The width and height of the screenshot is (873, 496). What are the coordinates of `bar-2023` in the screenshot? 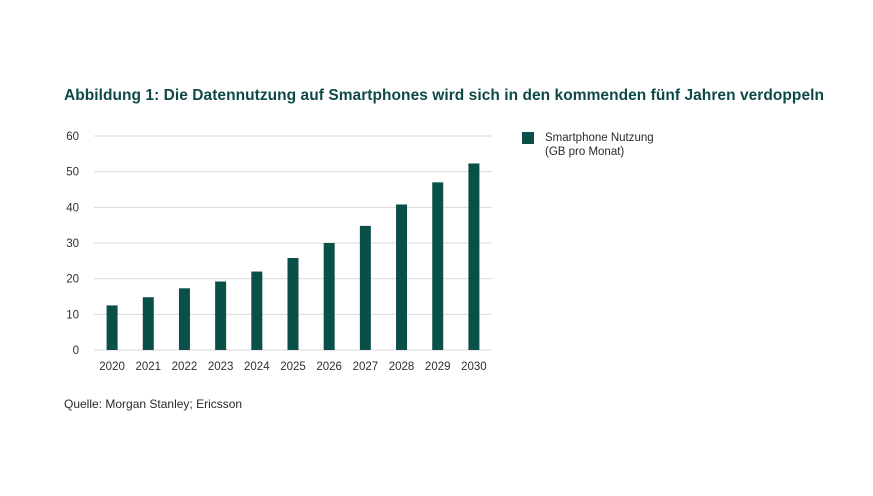 It's located at (221, 315).